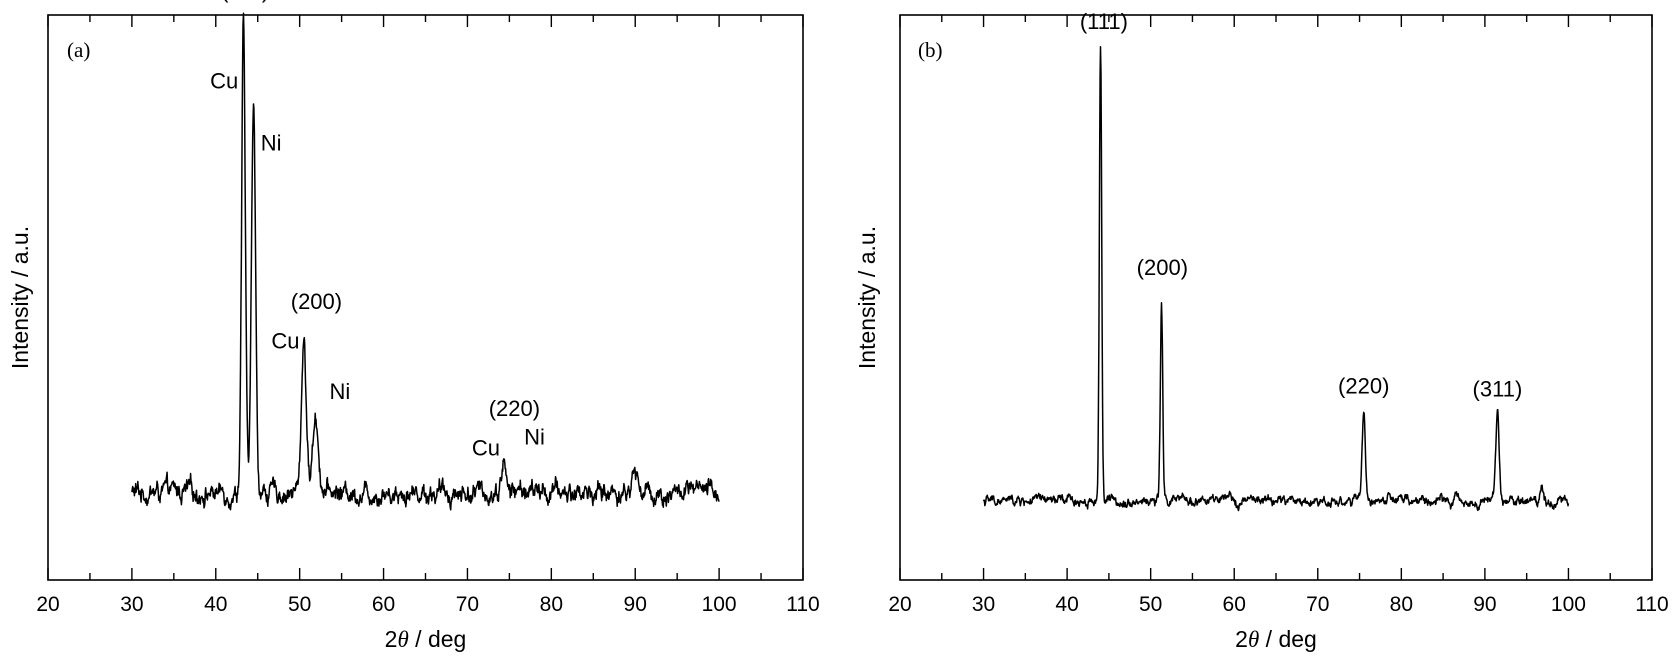  What do you see at coordinates (1401, 604) in the screenshot?
I see `x-tick-label-b: 80` at bounding box center [1401, 604].